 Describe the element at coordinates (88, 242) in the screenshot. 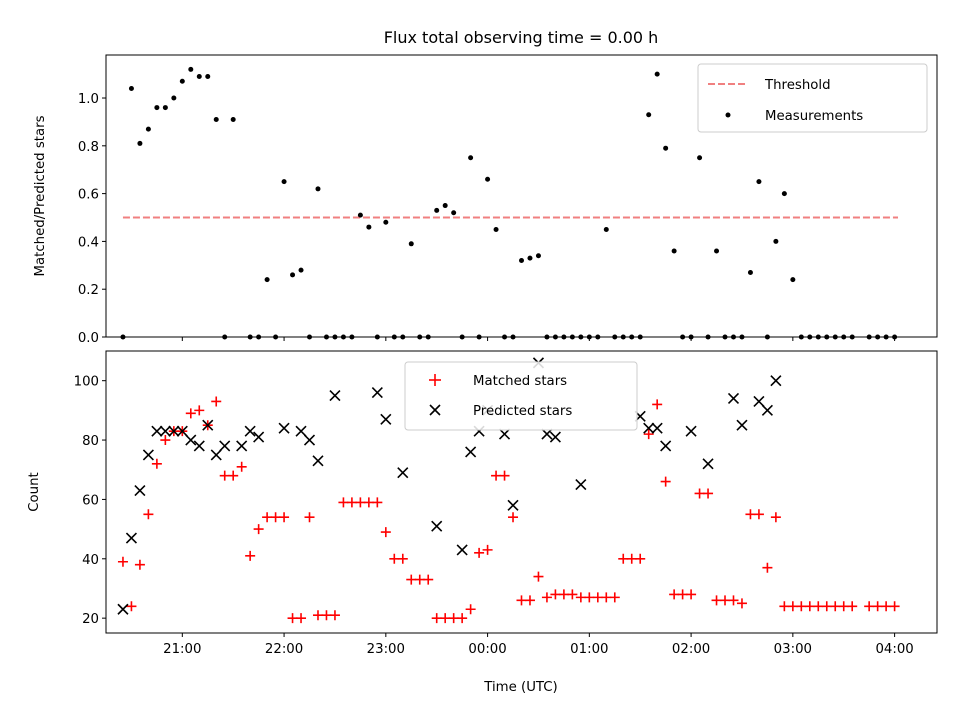

I see `top-y-tick-label: 0.4` at that location.